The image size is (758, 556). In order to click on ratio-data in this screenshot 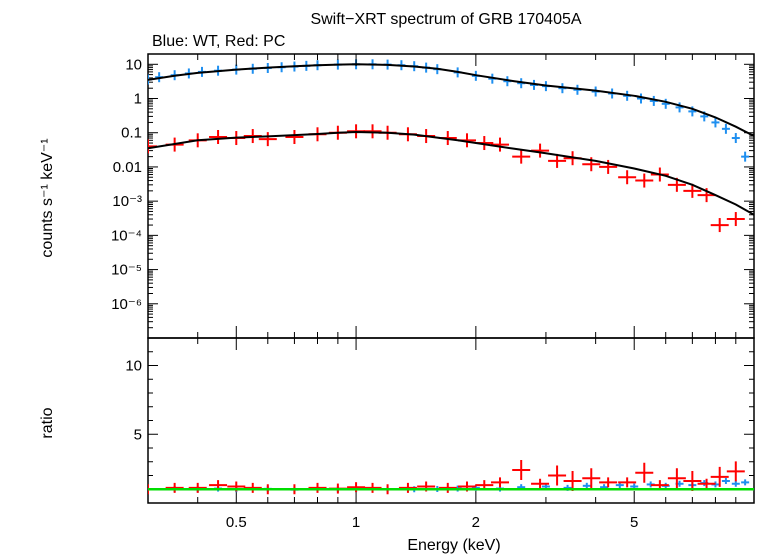, I will do `click(451, 477)`.